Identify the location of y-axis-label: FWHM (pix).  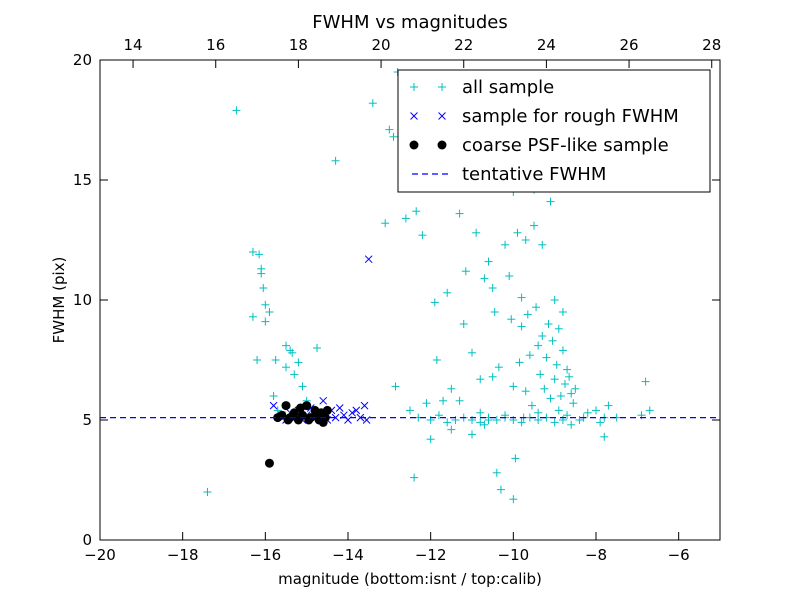
(59, 300).